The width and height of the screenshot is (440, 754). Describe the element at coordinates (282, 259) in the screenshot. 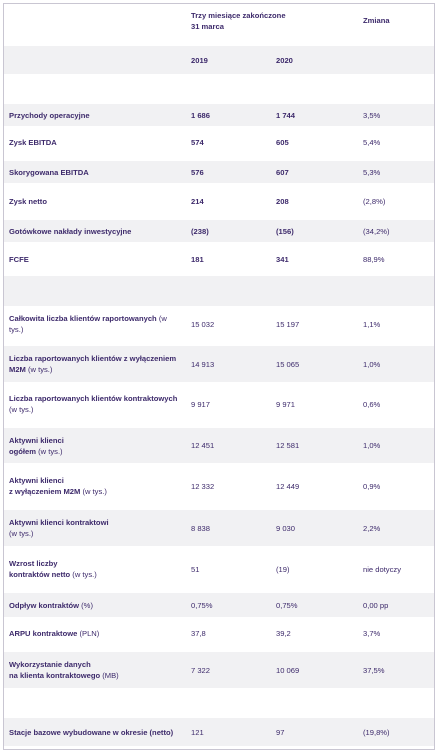

I see `value-2020: 341` at that location.